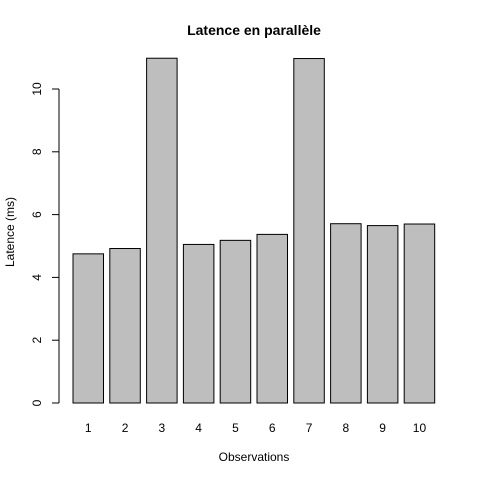 The height and width of the screenshot is (480, 480). I want to click on x-tick-label: 2, so click(125, 428).